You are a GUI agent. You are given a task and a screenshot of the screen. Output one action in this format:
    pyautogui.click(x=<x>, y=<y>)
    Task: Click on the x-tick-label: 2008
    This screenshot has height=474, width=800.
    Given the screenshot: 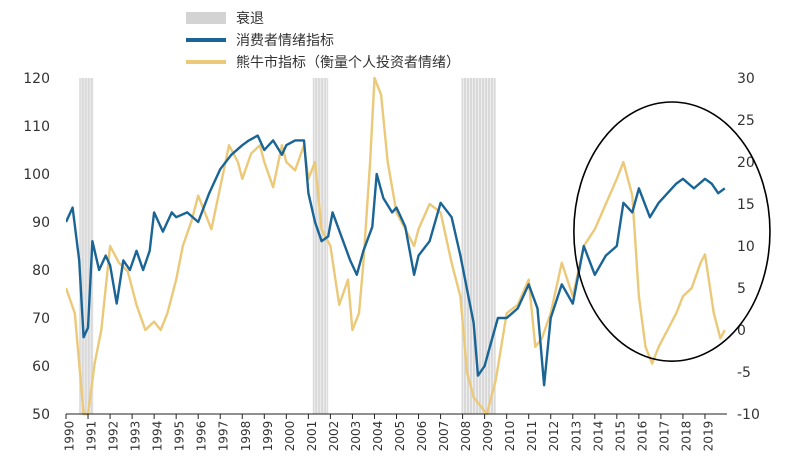 What is the action you would take?
    pyautogui.click(x=466, y=436)
    